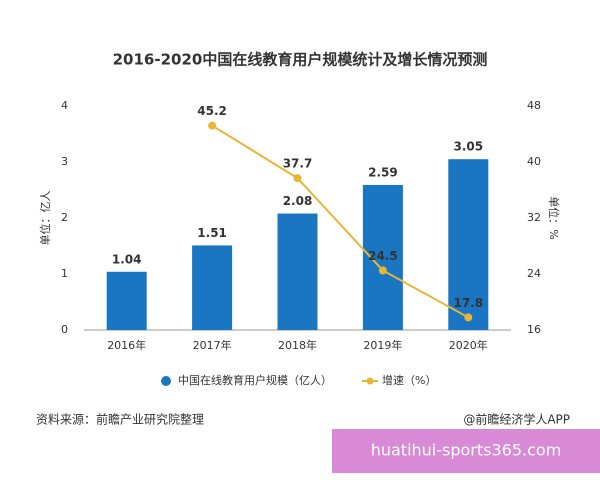 This screenshot has height=480, width=600. Describe the element at coordinates (516, 419) in the screenshot. I see `credit: @前瞻经济学人APP` at that location.